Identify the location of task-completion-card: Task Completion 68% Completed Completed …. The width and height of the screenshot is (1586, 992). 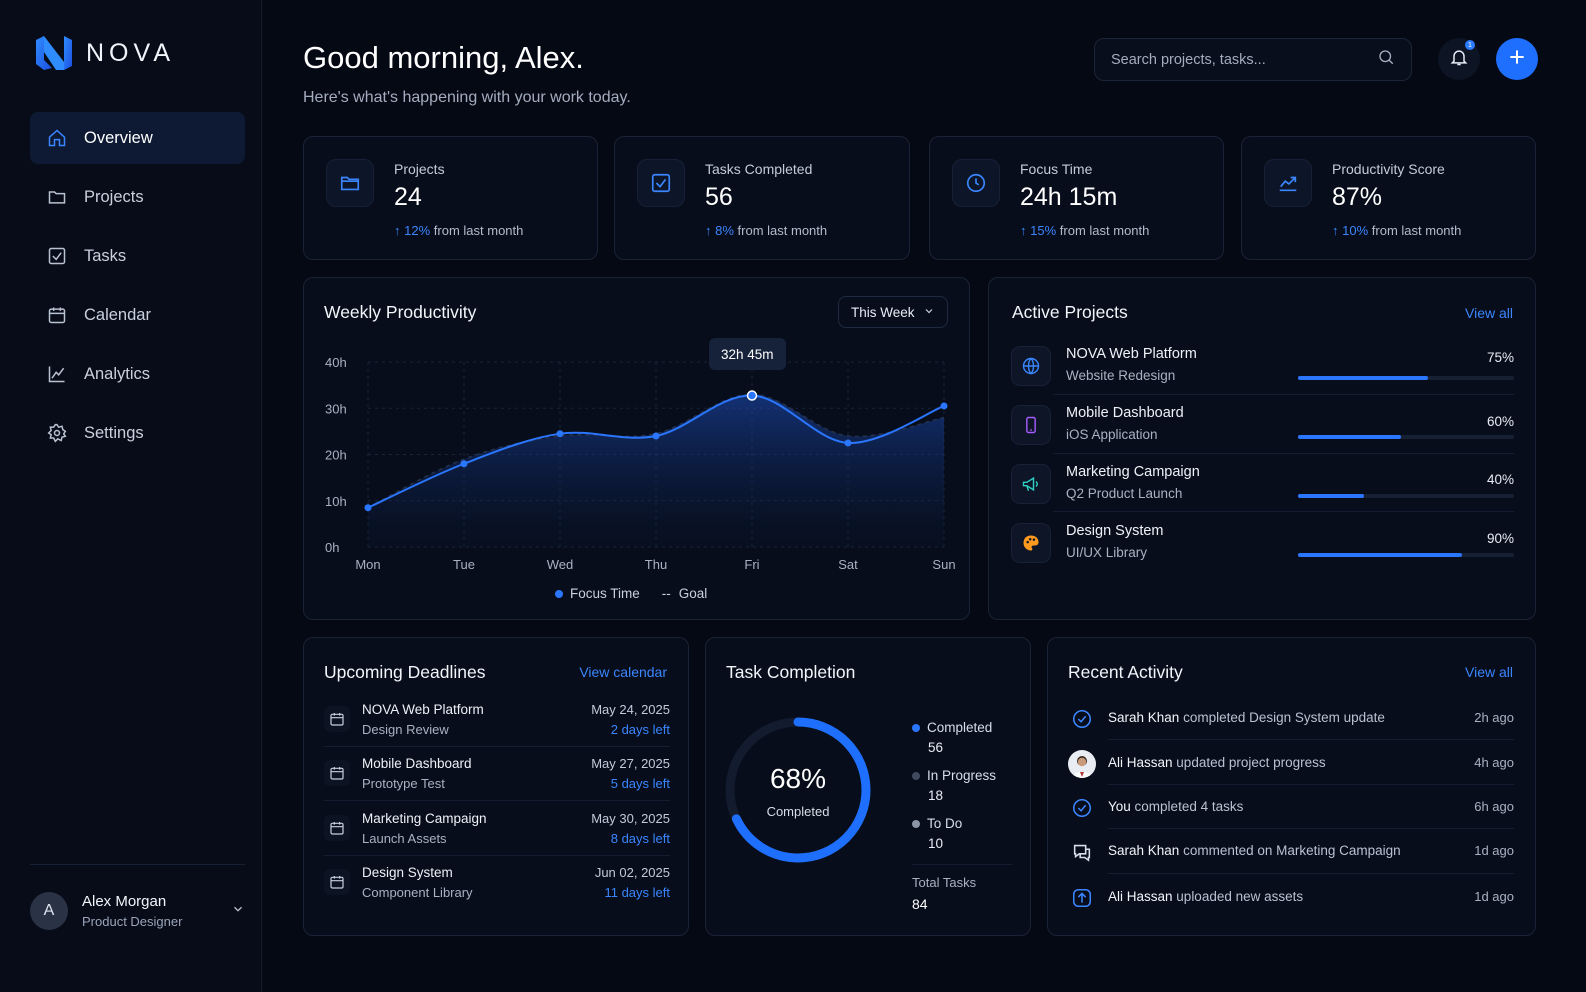
(868, 786).